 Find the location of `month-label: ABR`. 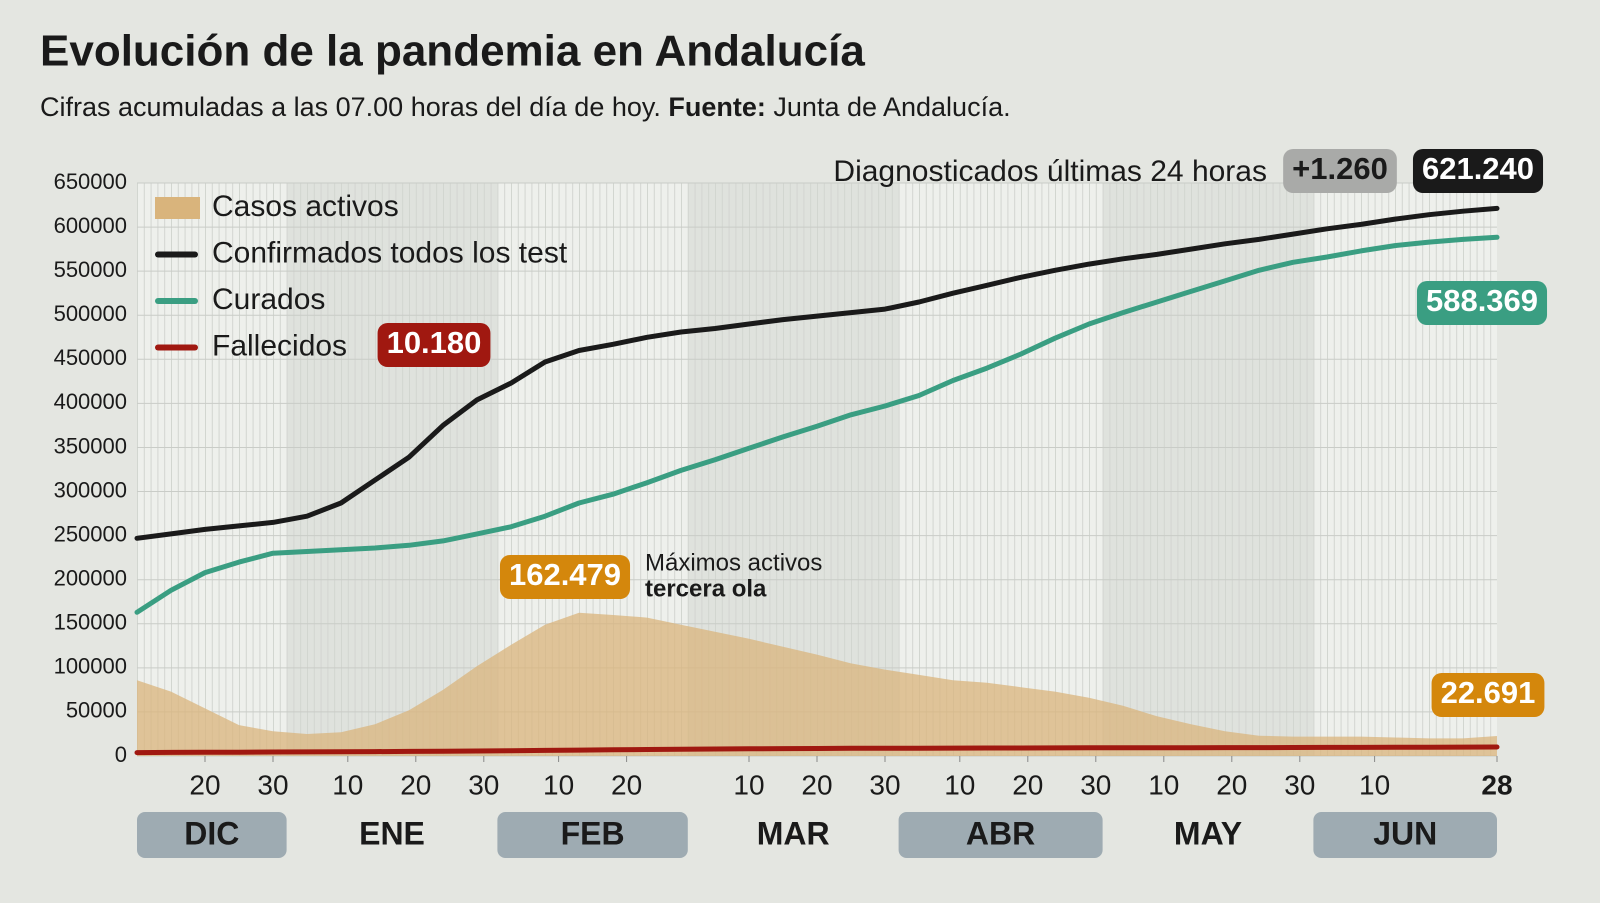

month-label: ABR is located at coordinates (1000, 833).